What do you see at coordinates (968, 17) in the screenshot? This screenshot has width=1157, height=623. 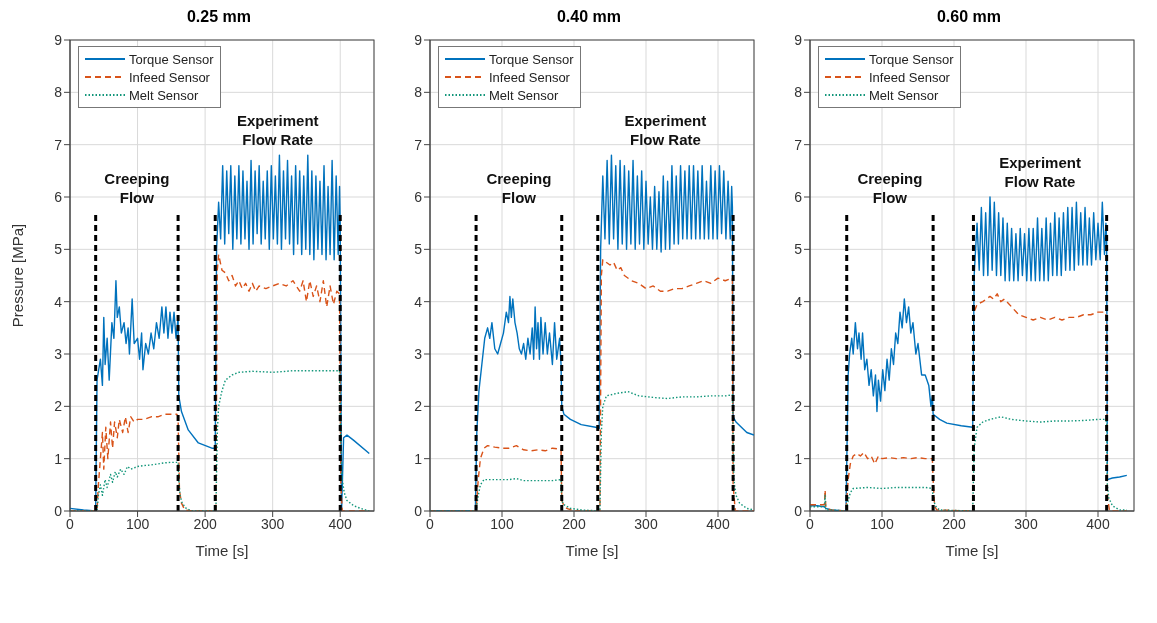 I see `chart-title: 0.60 mm` at bounding box center [968, 17].